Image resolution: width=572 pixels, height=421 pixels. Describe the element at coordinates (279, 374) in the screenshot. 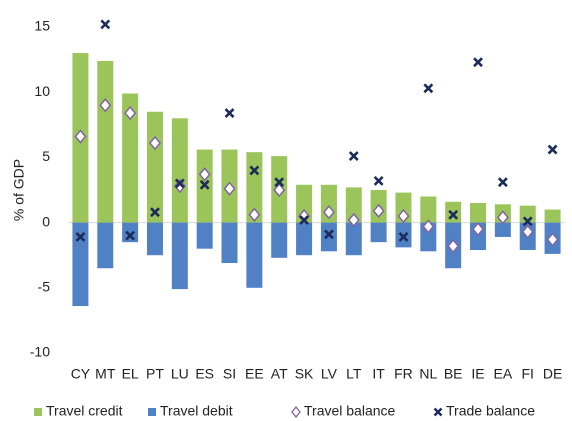

I see `x-tick-label: AT` at that location.